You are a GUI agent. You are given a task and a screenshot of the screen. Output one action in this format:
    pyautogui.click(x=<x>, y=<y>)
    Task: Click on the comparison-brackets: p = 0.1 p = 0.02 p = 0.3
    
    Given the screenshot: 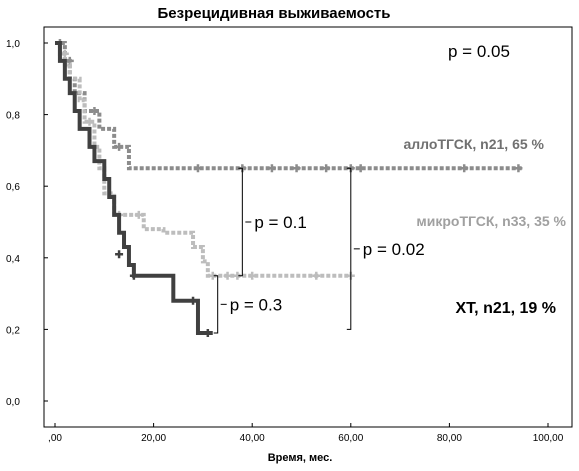 What is the action you would take?
    pyautogui.click(x=319, y=250)
    